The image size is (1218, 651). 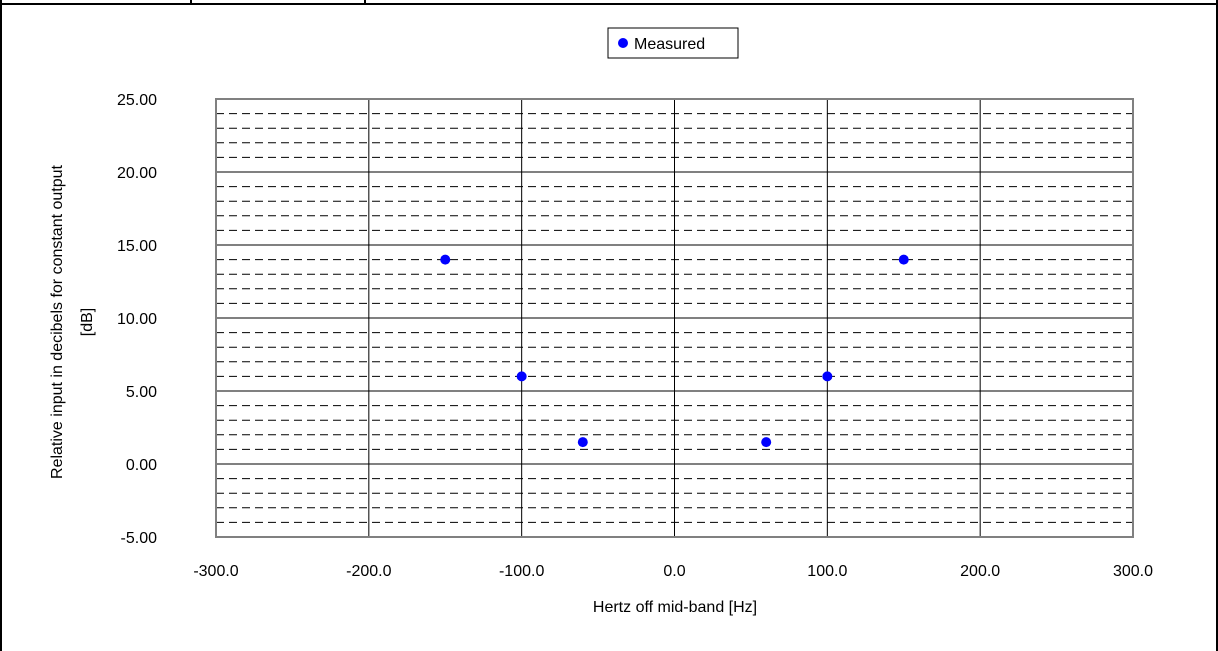 What do you see at coordinates (137, 100) in the screenshot?
I see `y-tick-label: 25.00` at bounding box center [137, 100].